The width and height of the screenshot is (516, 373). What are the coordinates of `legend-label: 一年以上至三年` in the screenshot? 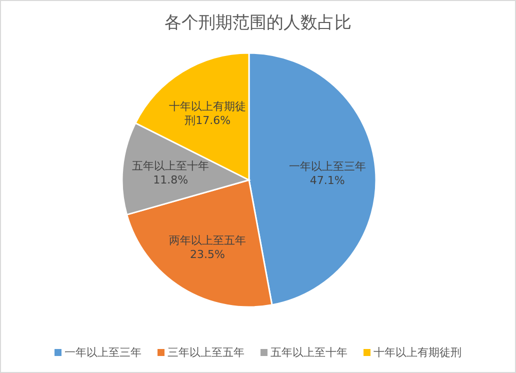 It's located at (103, 352).